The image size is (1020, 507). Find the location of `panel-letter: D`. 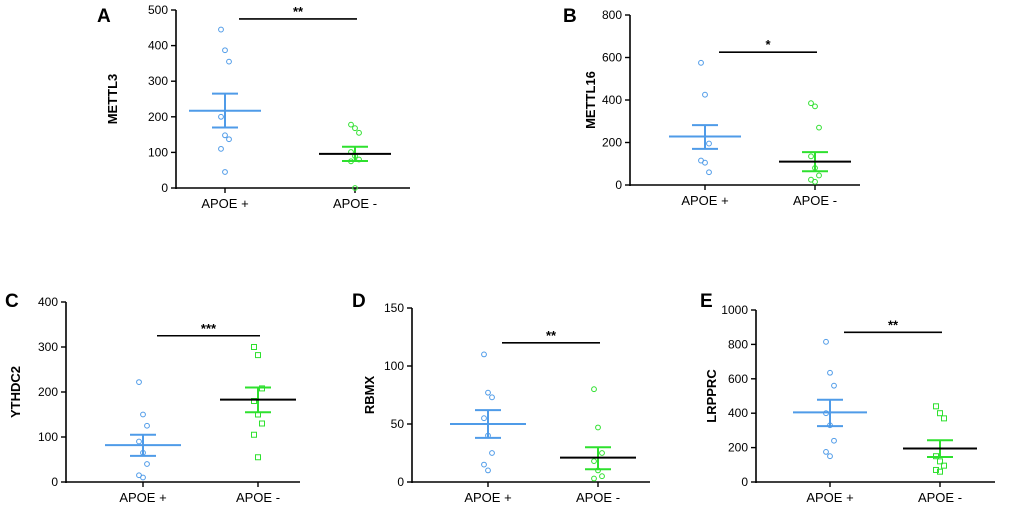

panel-letter: D is located at coordinates (359, 301).